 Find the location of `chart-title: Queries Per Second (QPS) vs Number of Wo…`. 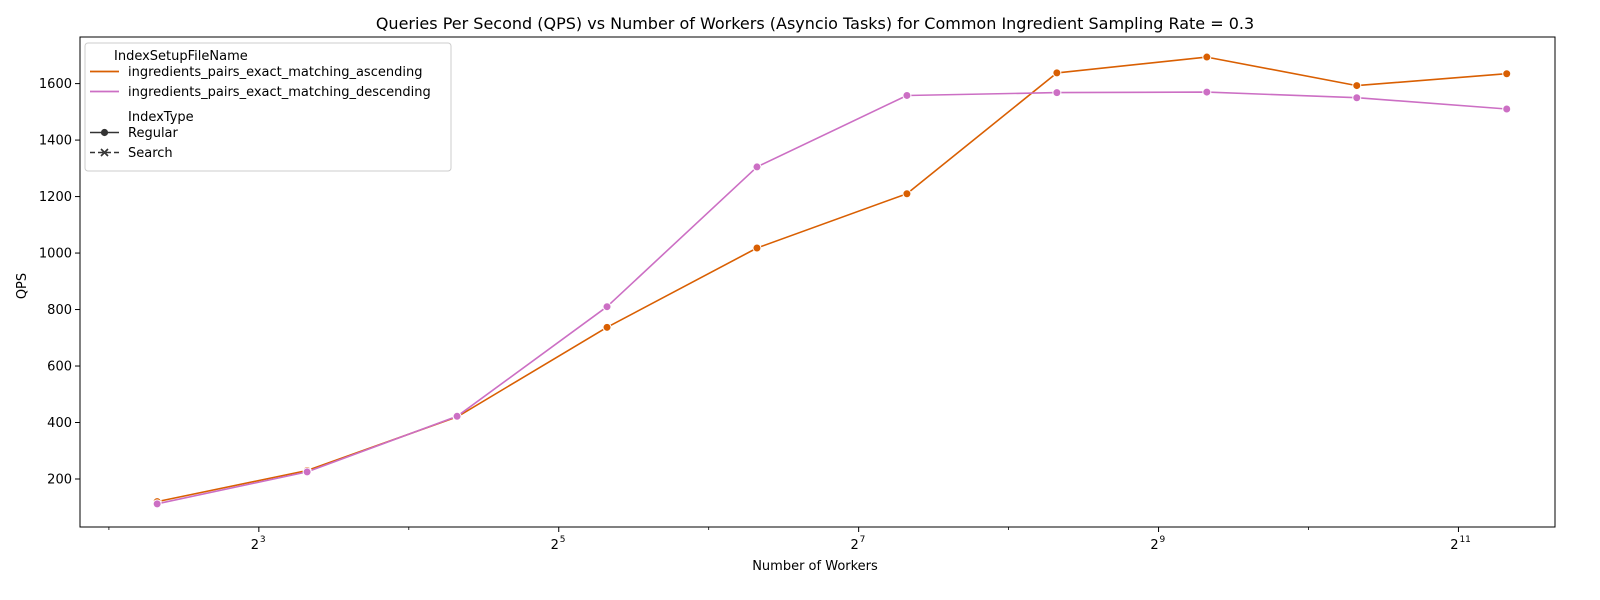

chart-title: Queries Per Second (QPS) vs Number of Wo… is located at coordinates (815, 23).